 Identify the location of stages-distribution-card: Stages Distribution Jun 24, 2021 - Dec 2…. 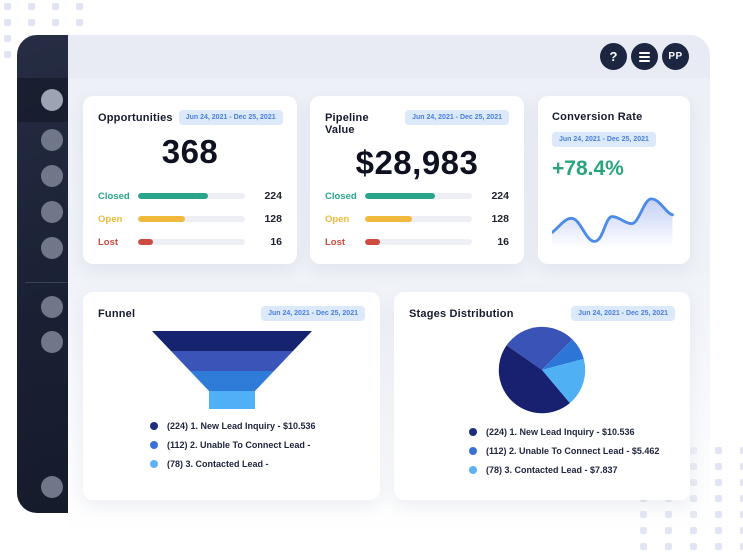
(542, 396).